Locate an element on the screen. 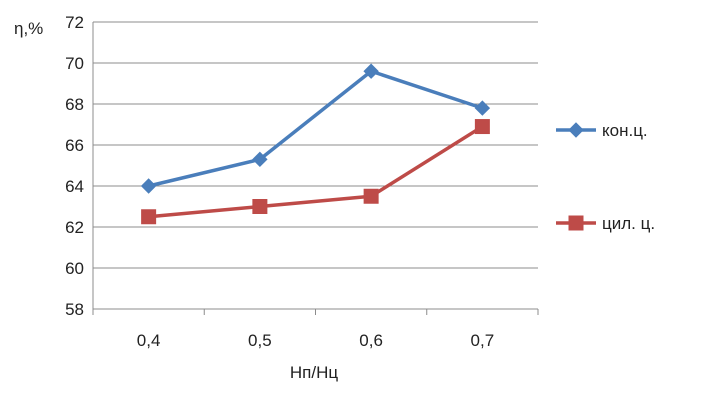  y-tick-label: 72 is located at coordinates (74, 22).